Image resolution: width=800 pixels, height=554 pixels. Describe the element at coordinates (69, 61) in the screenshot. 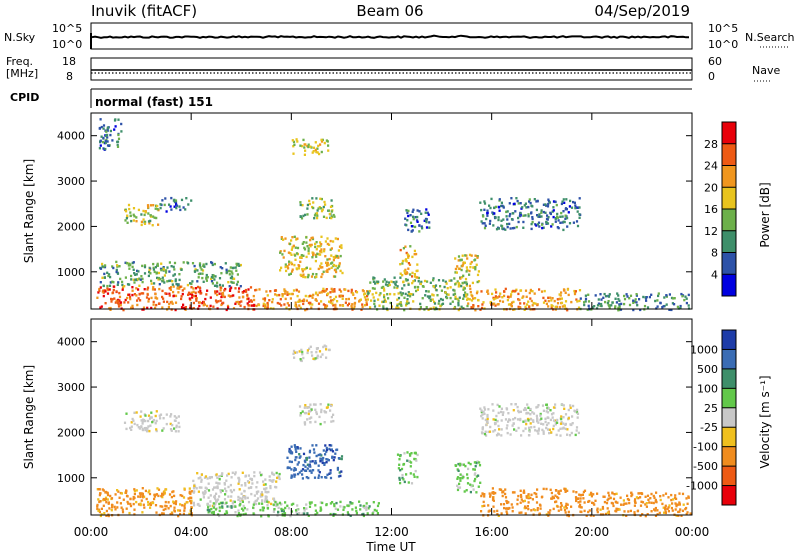

I see `freq-tick-top: 18` at that location.